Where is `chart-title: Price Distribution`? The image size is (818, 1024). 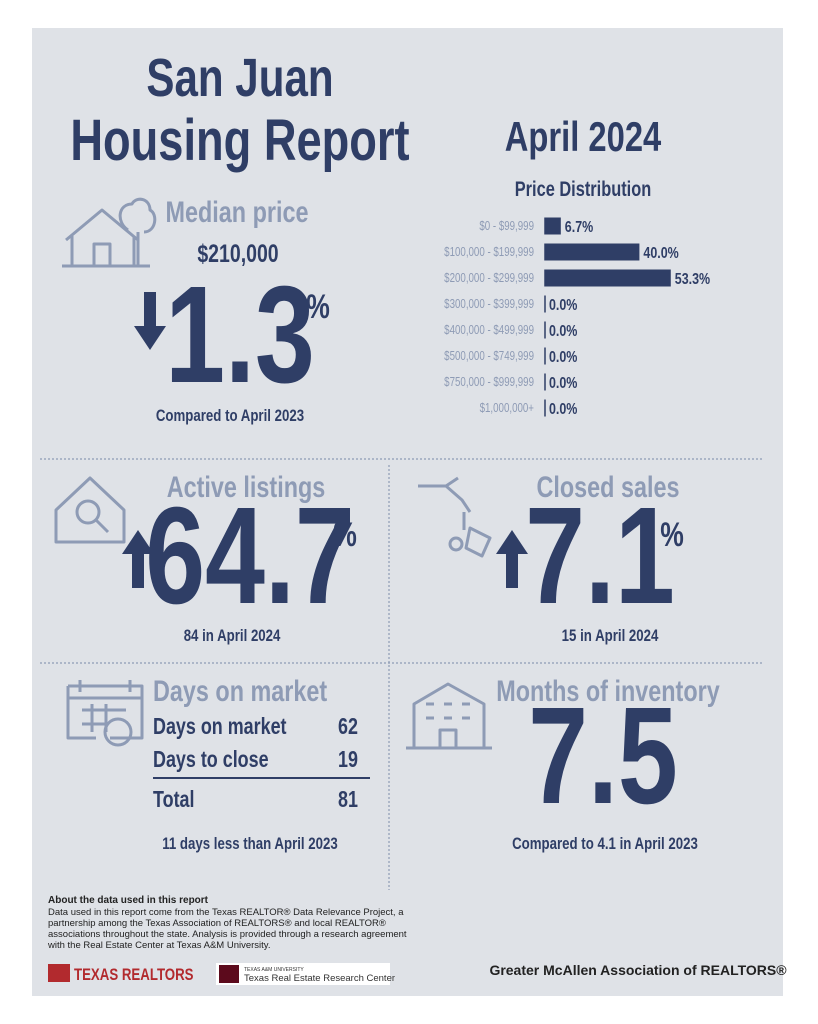 chart-title: Price Distribution is located at coordinates (583, 188).